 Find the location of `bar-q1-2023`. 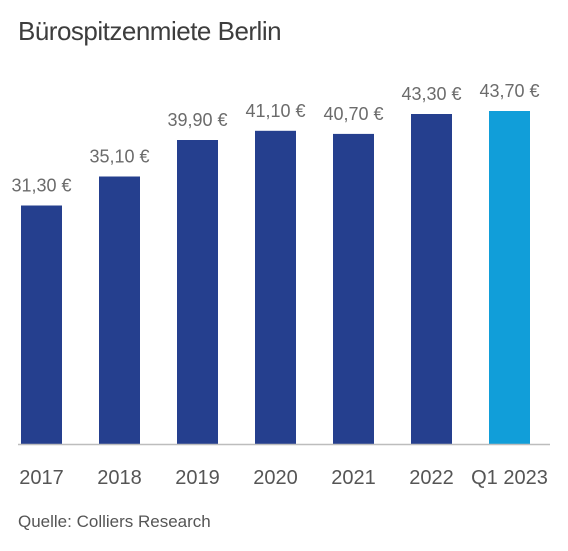

bar-q1-2023 is located at coordinates (509, 277).